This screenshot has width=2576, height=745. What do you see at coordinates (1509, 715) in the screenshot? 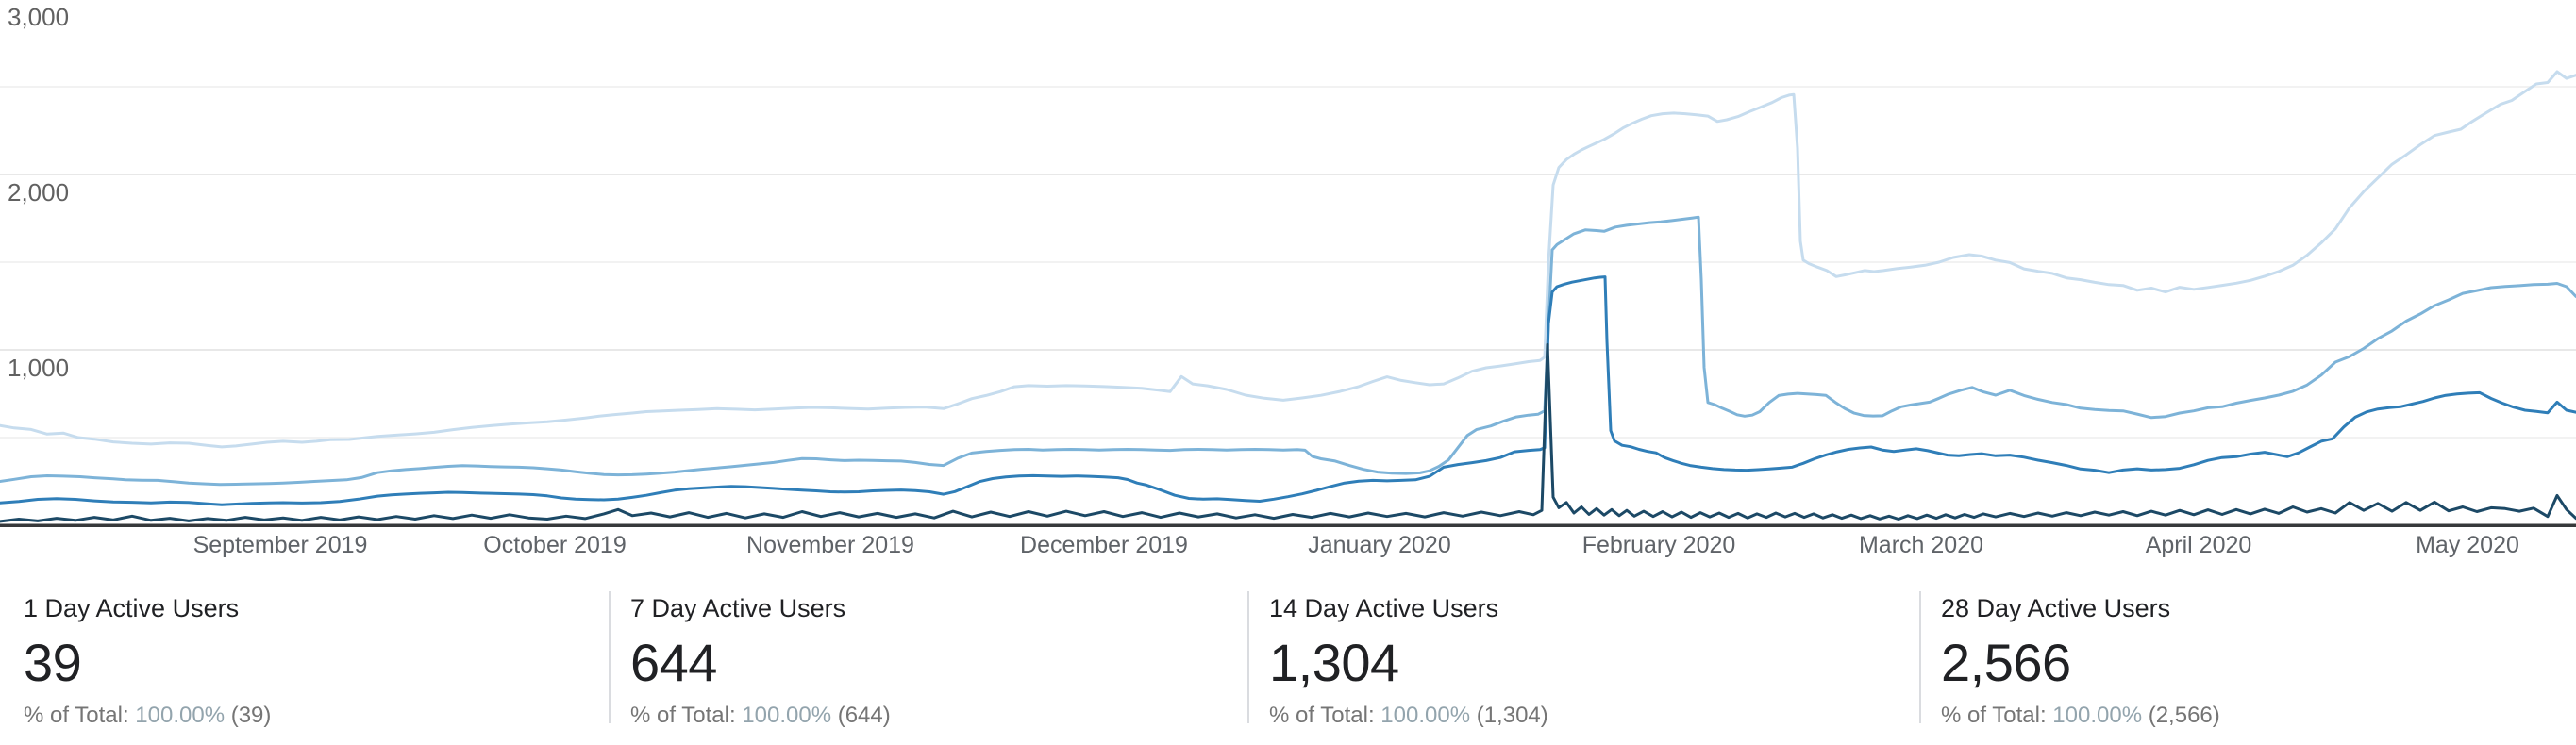
I see `pct-paren-value: (1,304)` at bounding box center [1509, 715].